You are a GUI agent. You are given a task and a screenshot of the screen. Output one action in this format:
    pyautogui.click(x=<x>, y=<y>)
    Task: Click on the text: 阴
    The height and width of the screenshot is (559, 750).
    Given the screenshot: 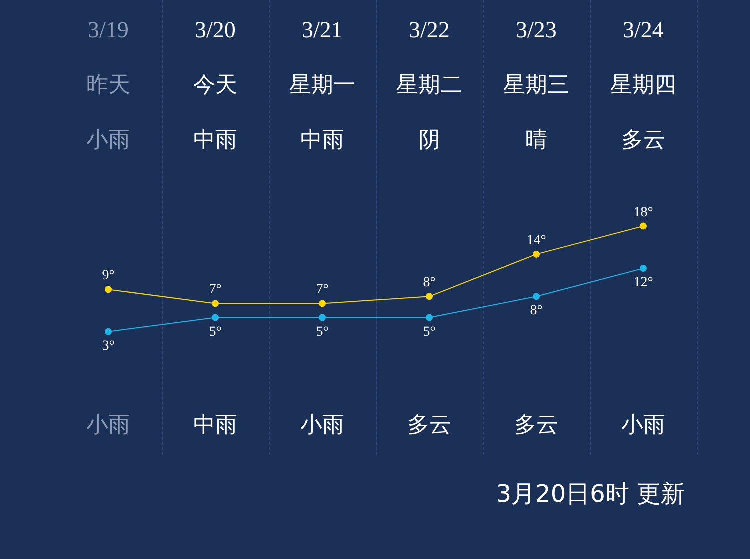 What is the action you would take?
    pyautogui.click(x=430, y=141)
    